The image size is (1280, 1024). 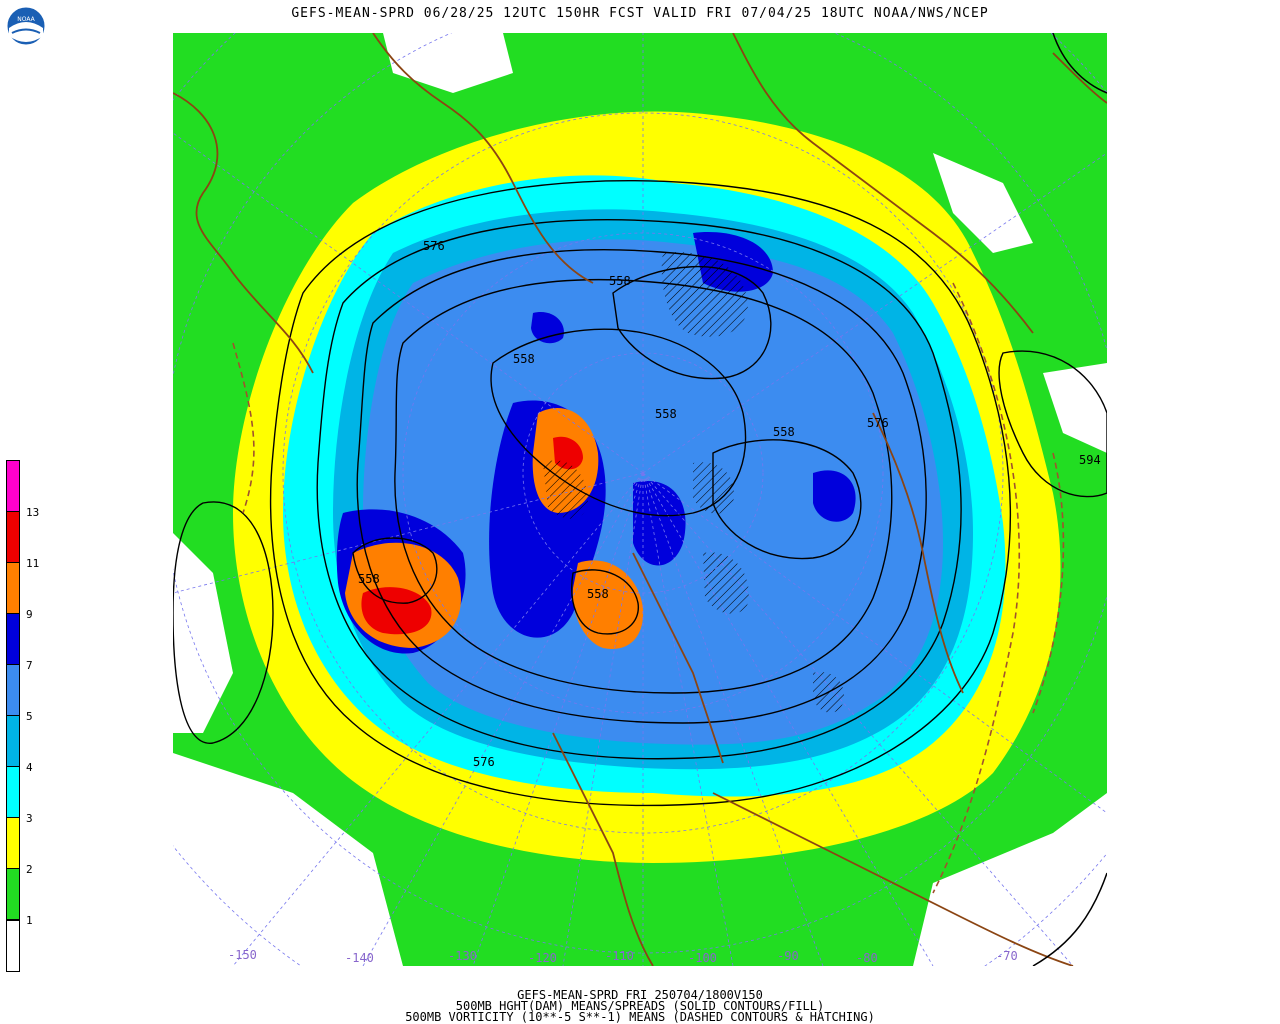 I want to click on legend-label: 3, so click(x=29, y=818).